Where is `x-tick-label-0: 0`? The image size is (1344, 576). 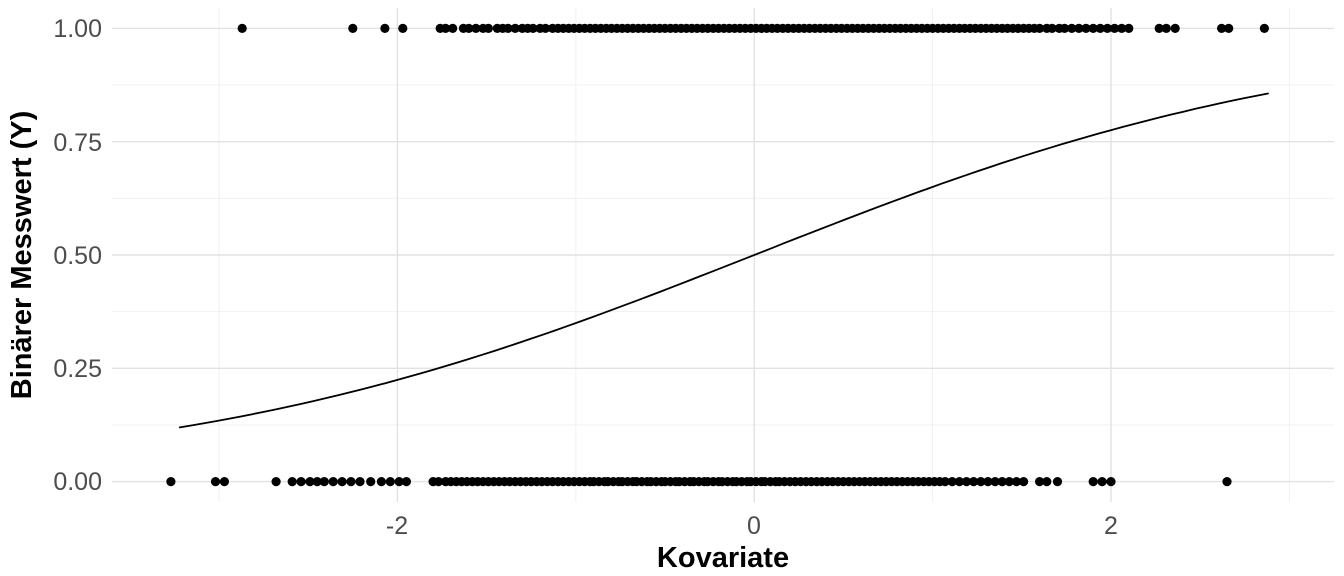
x-tick-label-0: 0 is located at coordinates (754, 526).